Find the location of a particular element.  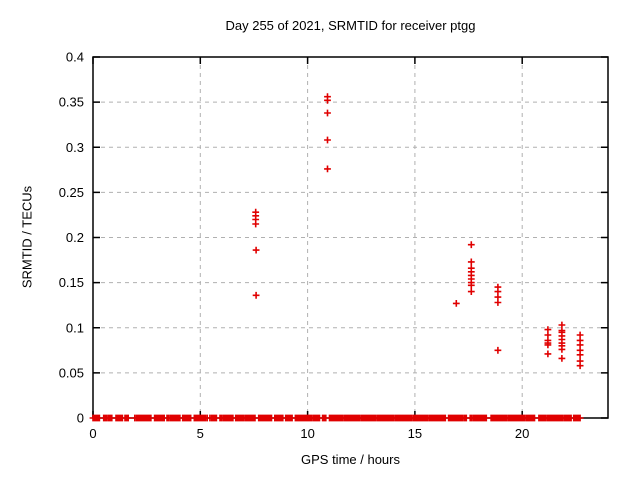

x-tick-label: 10 is located at coordinates (307, 433).